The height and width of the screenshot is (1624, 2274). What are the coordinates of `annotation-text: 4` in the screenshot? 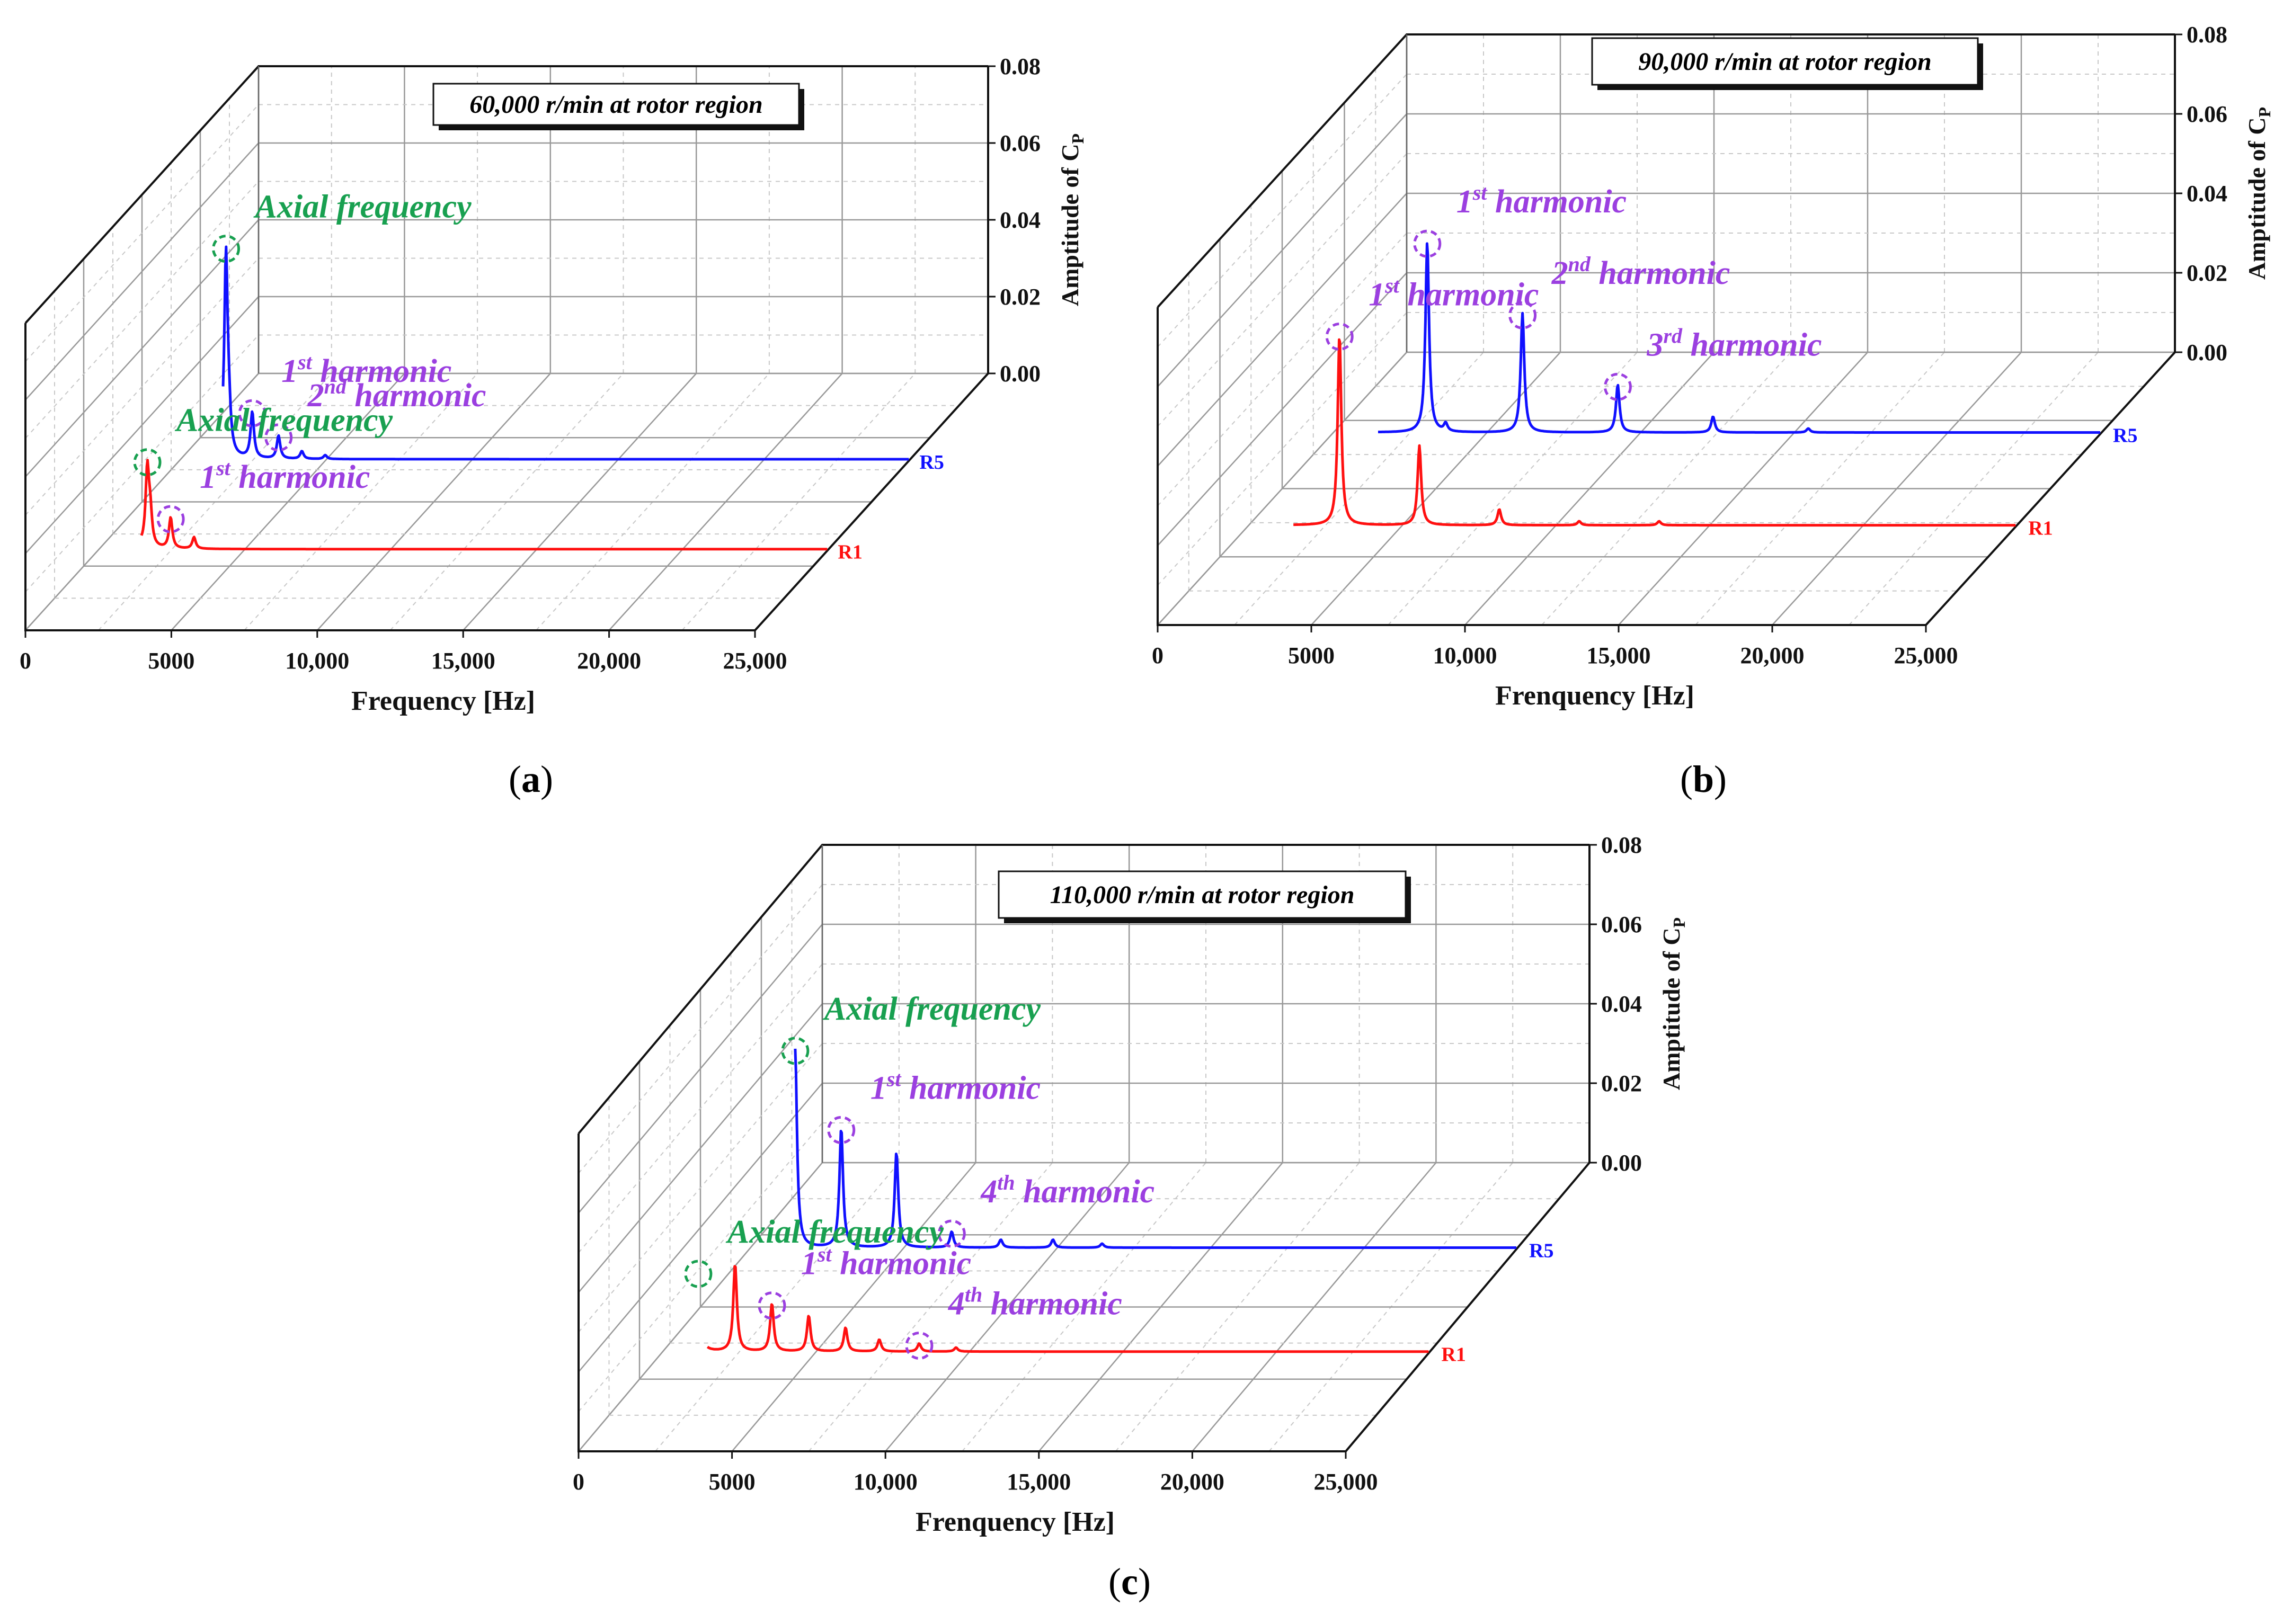 It's located at (989, 1192).